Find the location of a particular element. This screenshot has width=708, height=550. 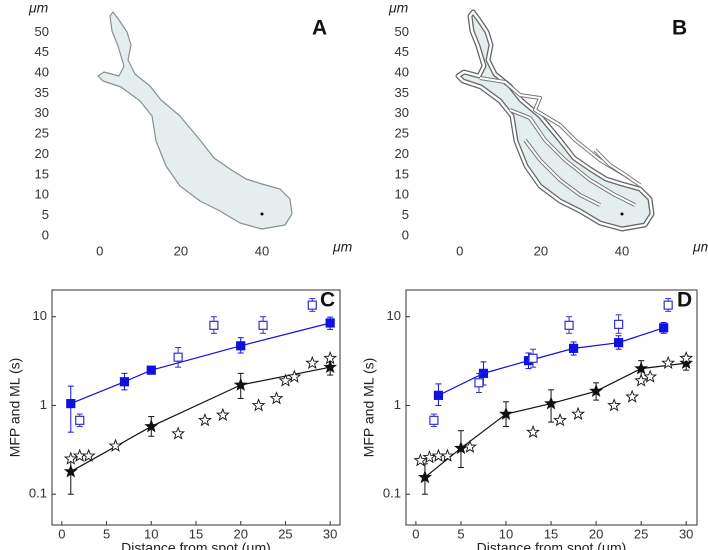

spot is located at coordinates (262, 214).